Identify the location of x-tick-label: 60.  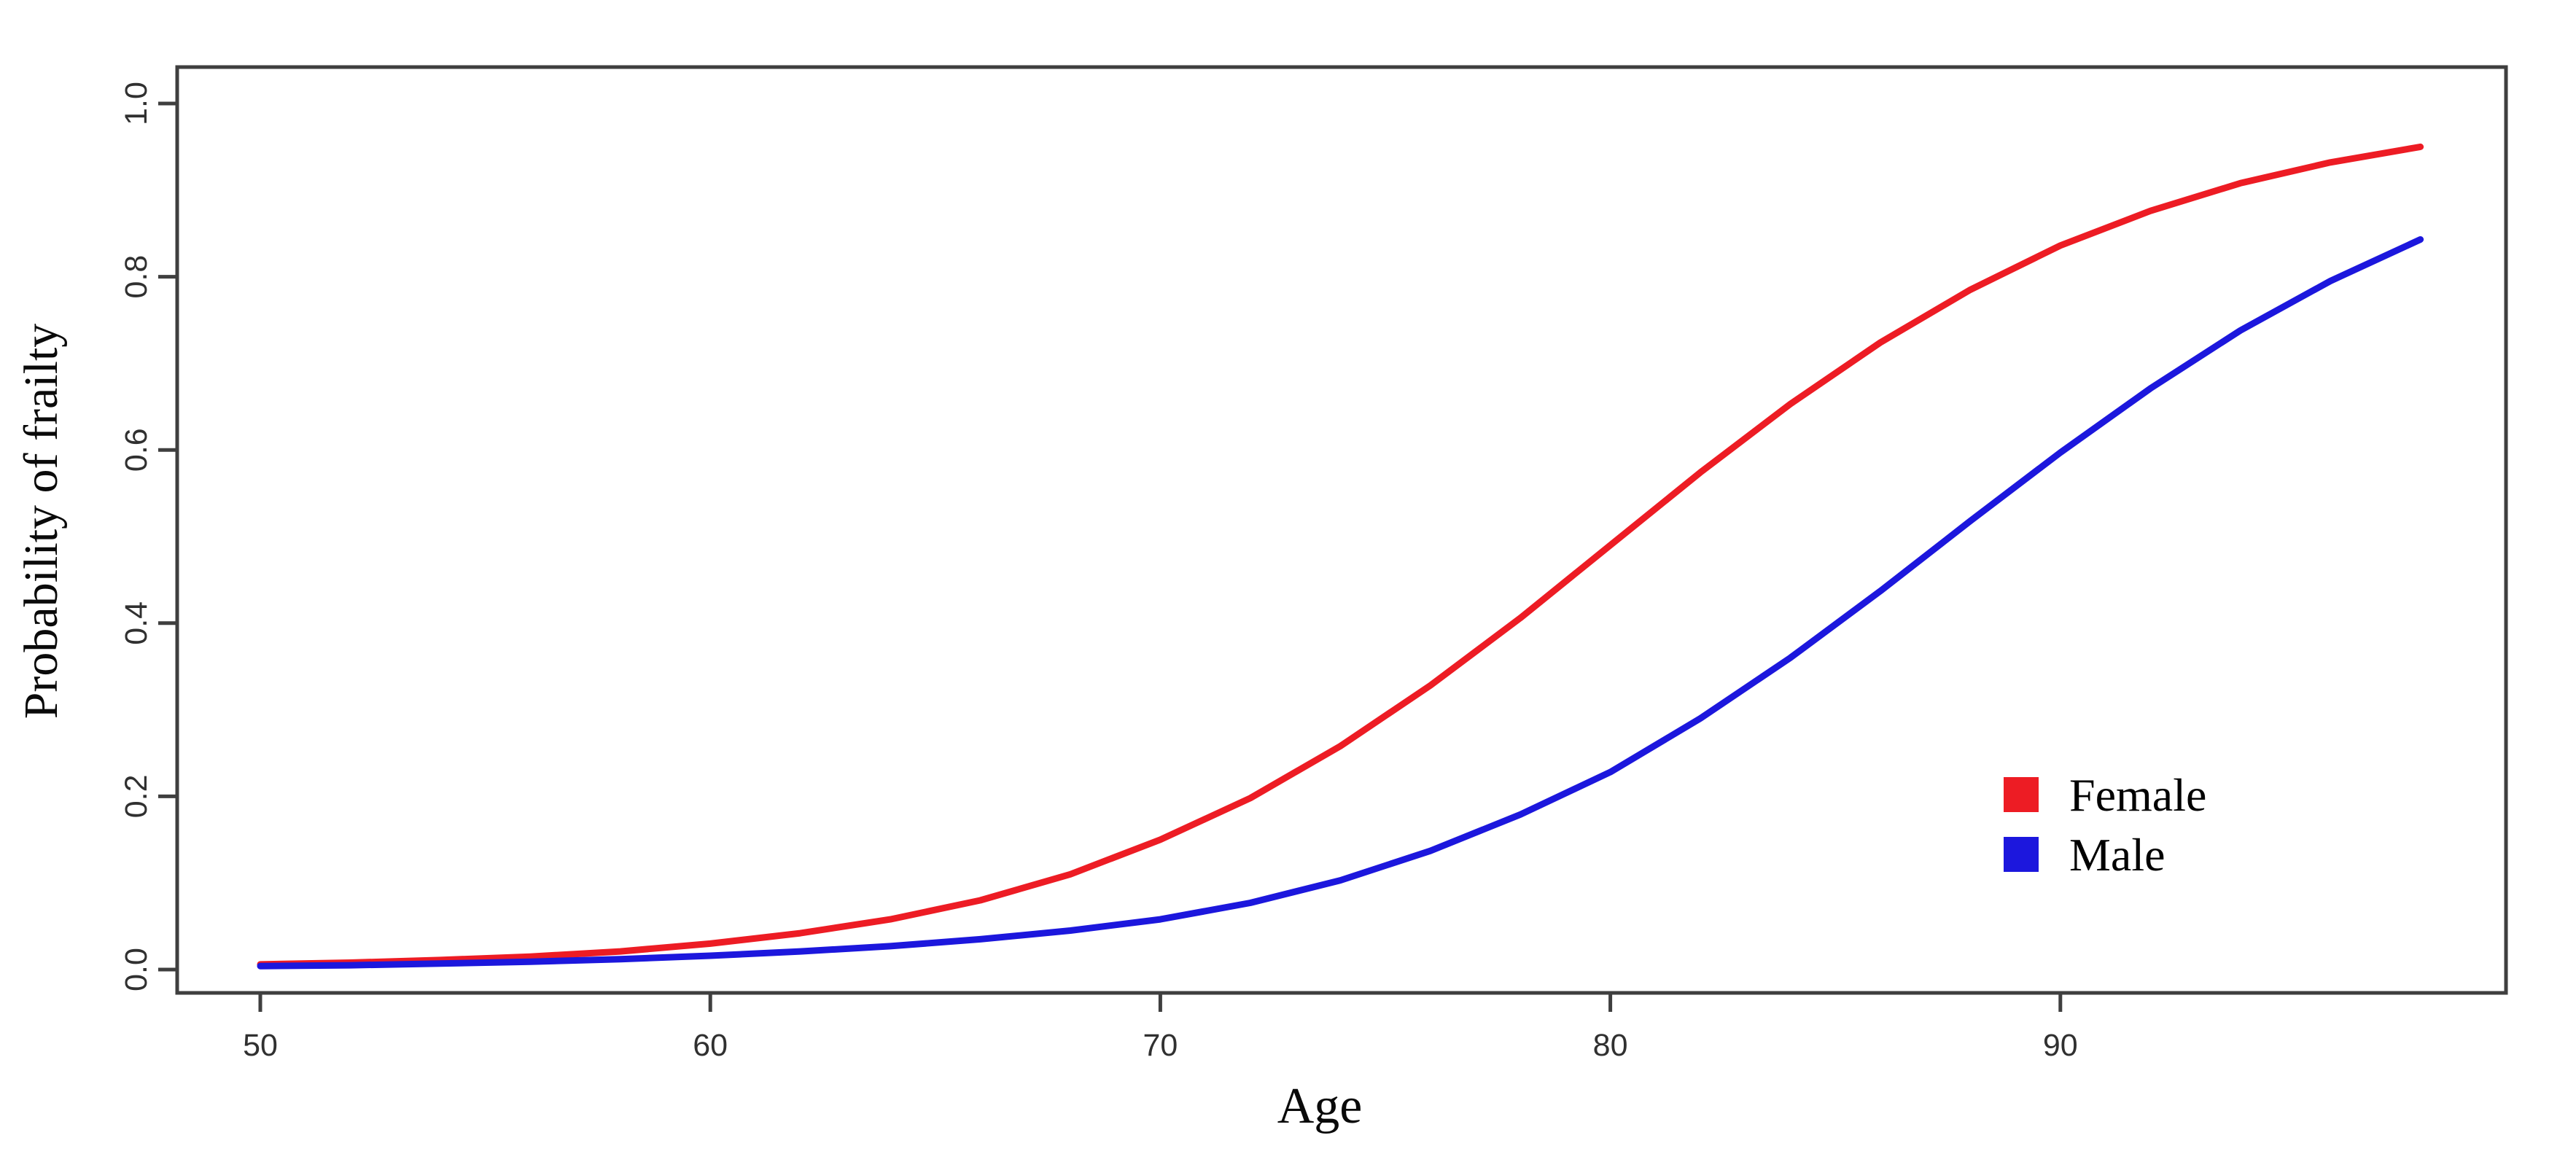
(710, 1045).